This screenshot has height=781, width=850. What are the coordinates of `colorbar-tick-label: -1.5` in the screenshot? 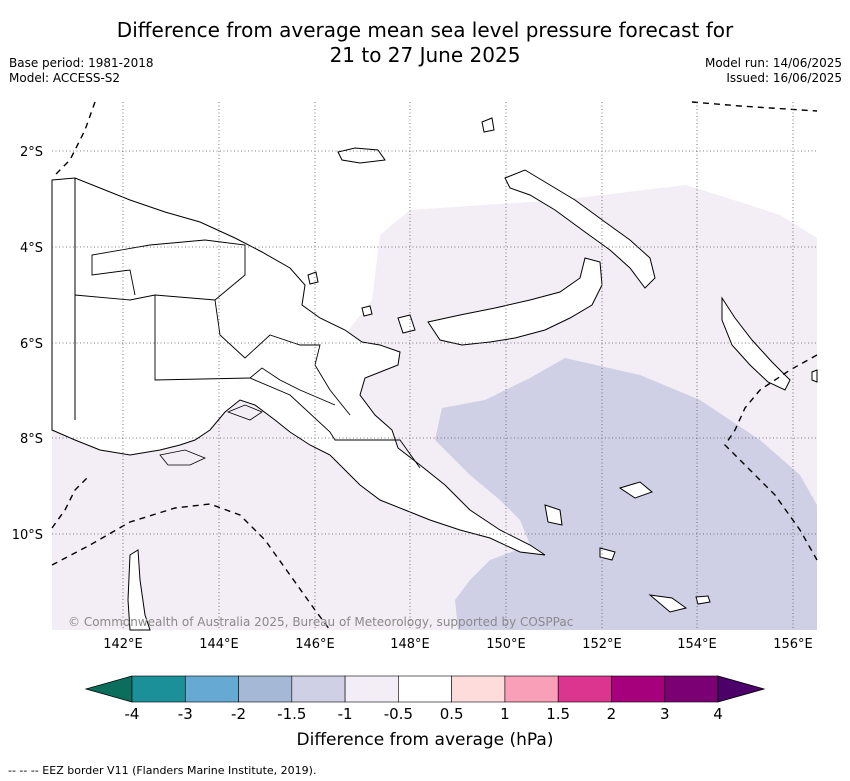 It's located at (291, 714).